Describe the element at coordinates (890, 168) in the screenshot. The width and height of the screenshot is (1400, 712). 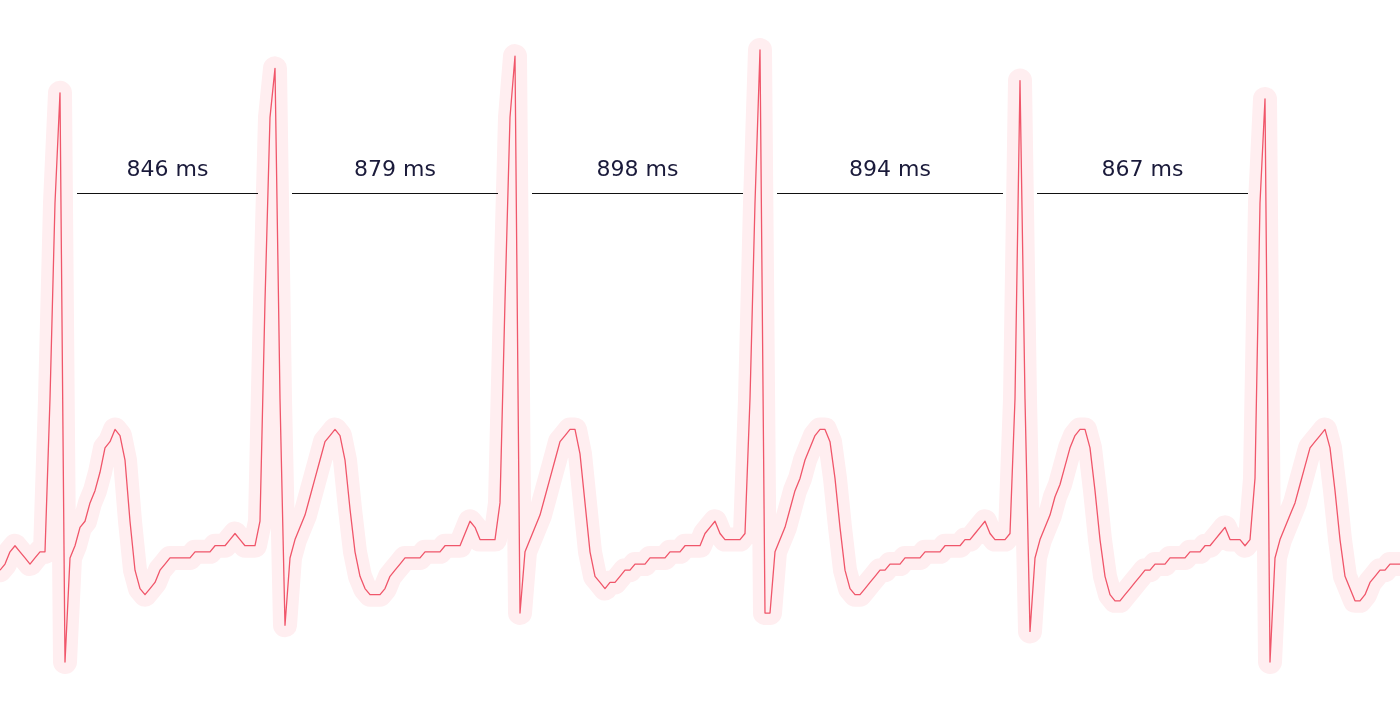
I see `annotation: 894 ms` at that location.